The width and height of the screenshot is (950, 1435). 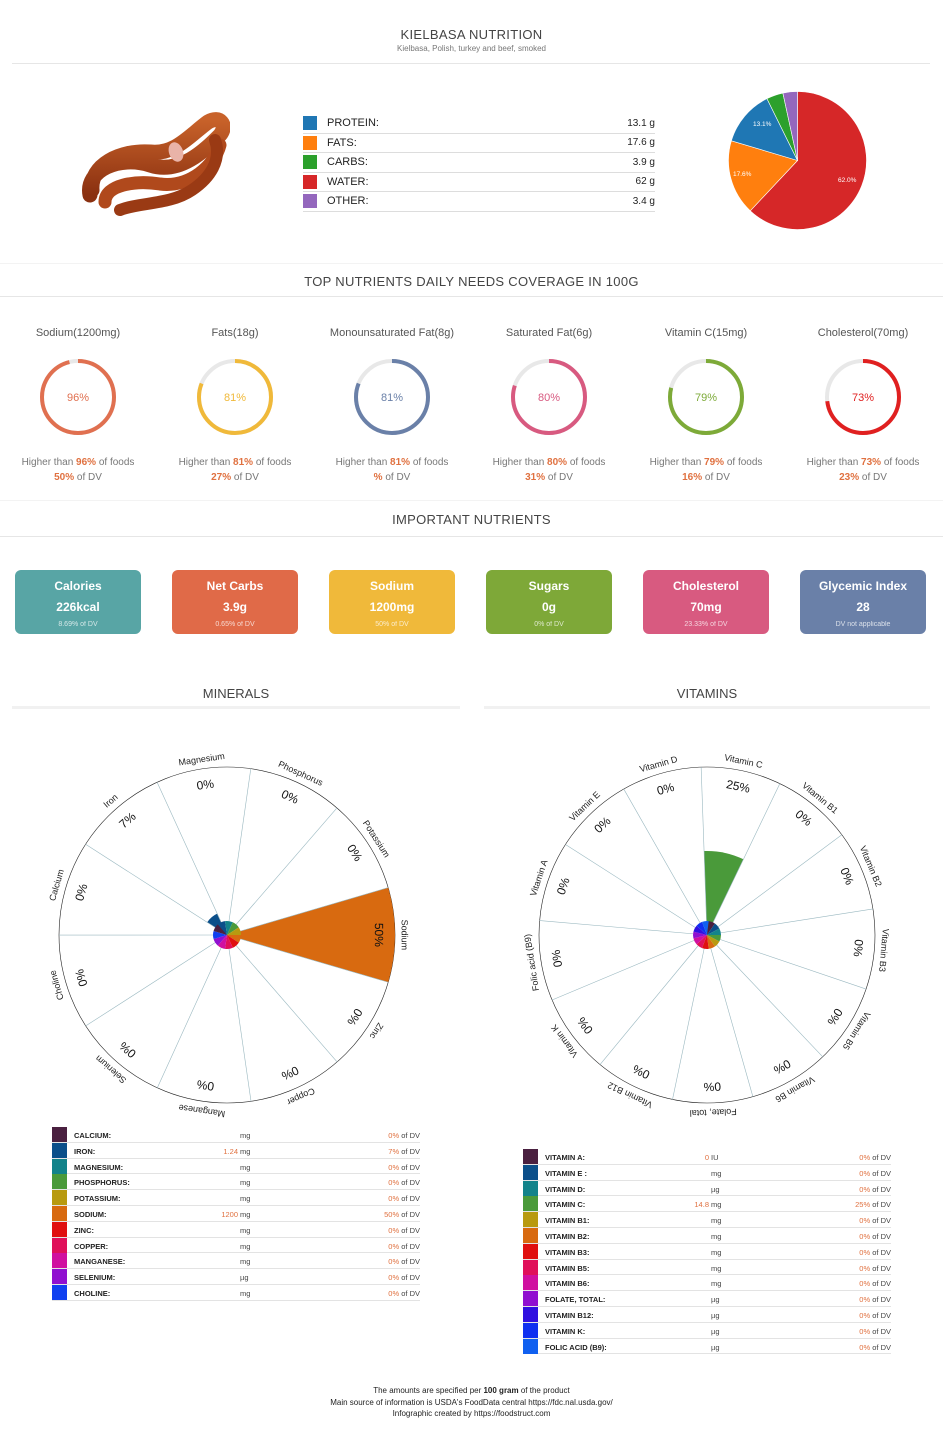 I want to click on ring-arc, so click(x=392, y=397).